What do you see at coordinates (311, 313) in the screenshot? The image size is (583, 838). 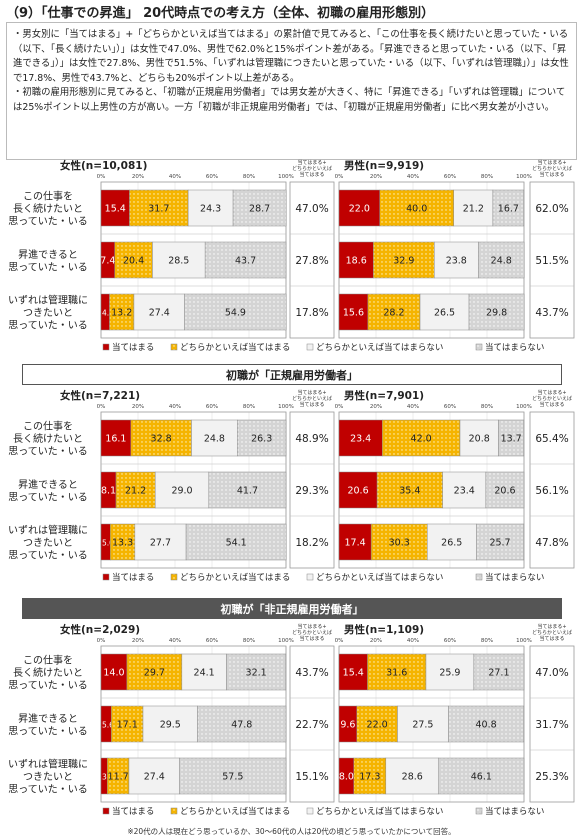 I see `sum-value: 17.8%` at bounding box center [311, 313].